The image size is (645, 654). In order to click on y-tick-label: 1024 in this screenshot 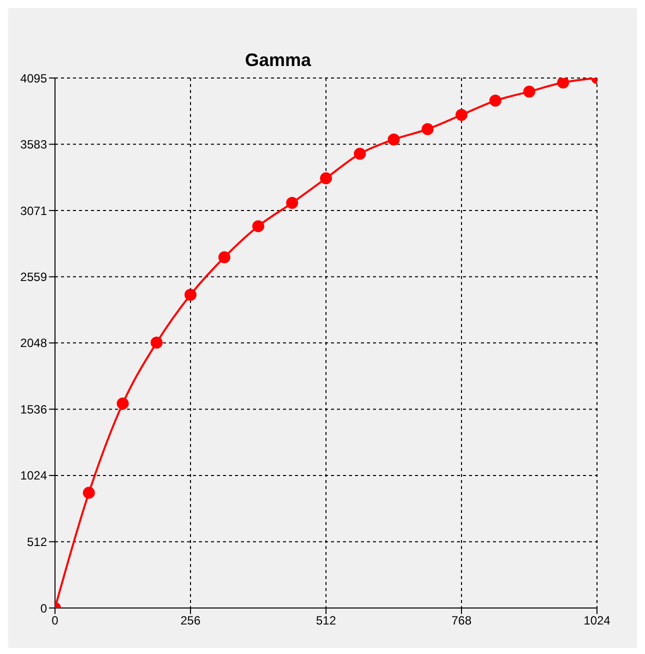, I will do `click(34, 475)`.